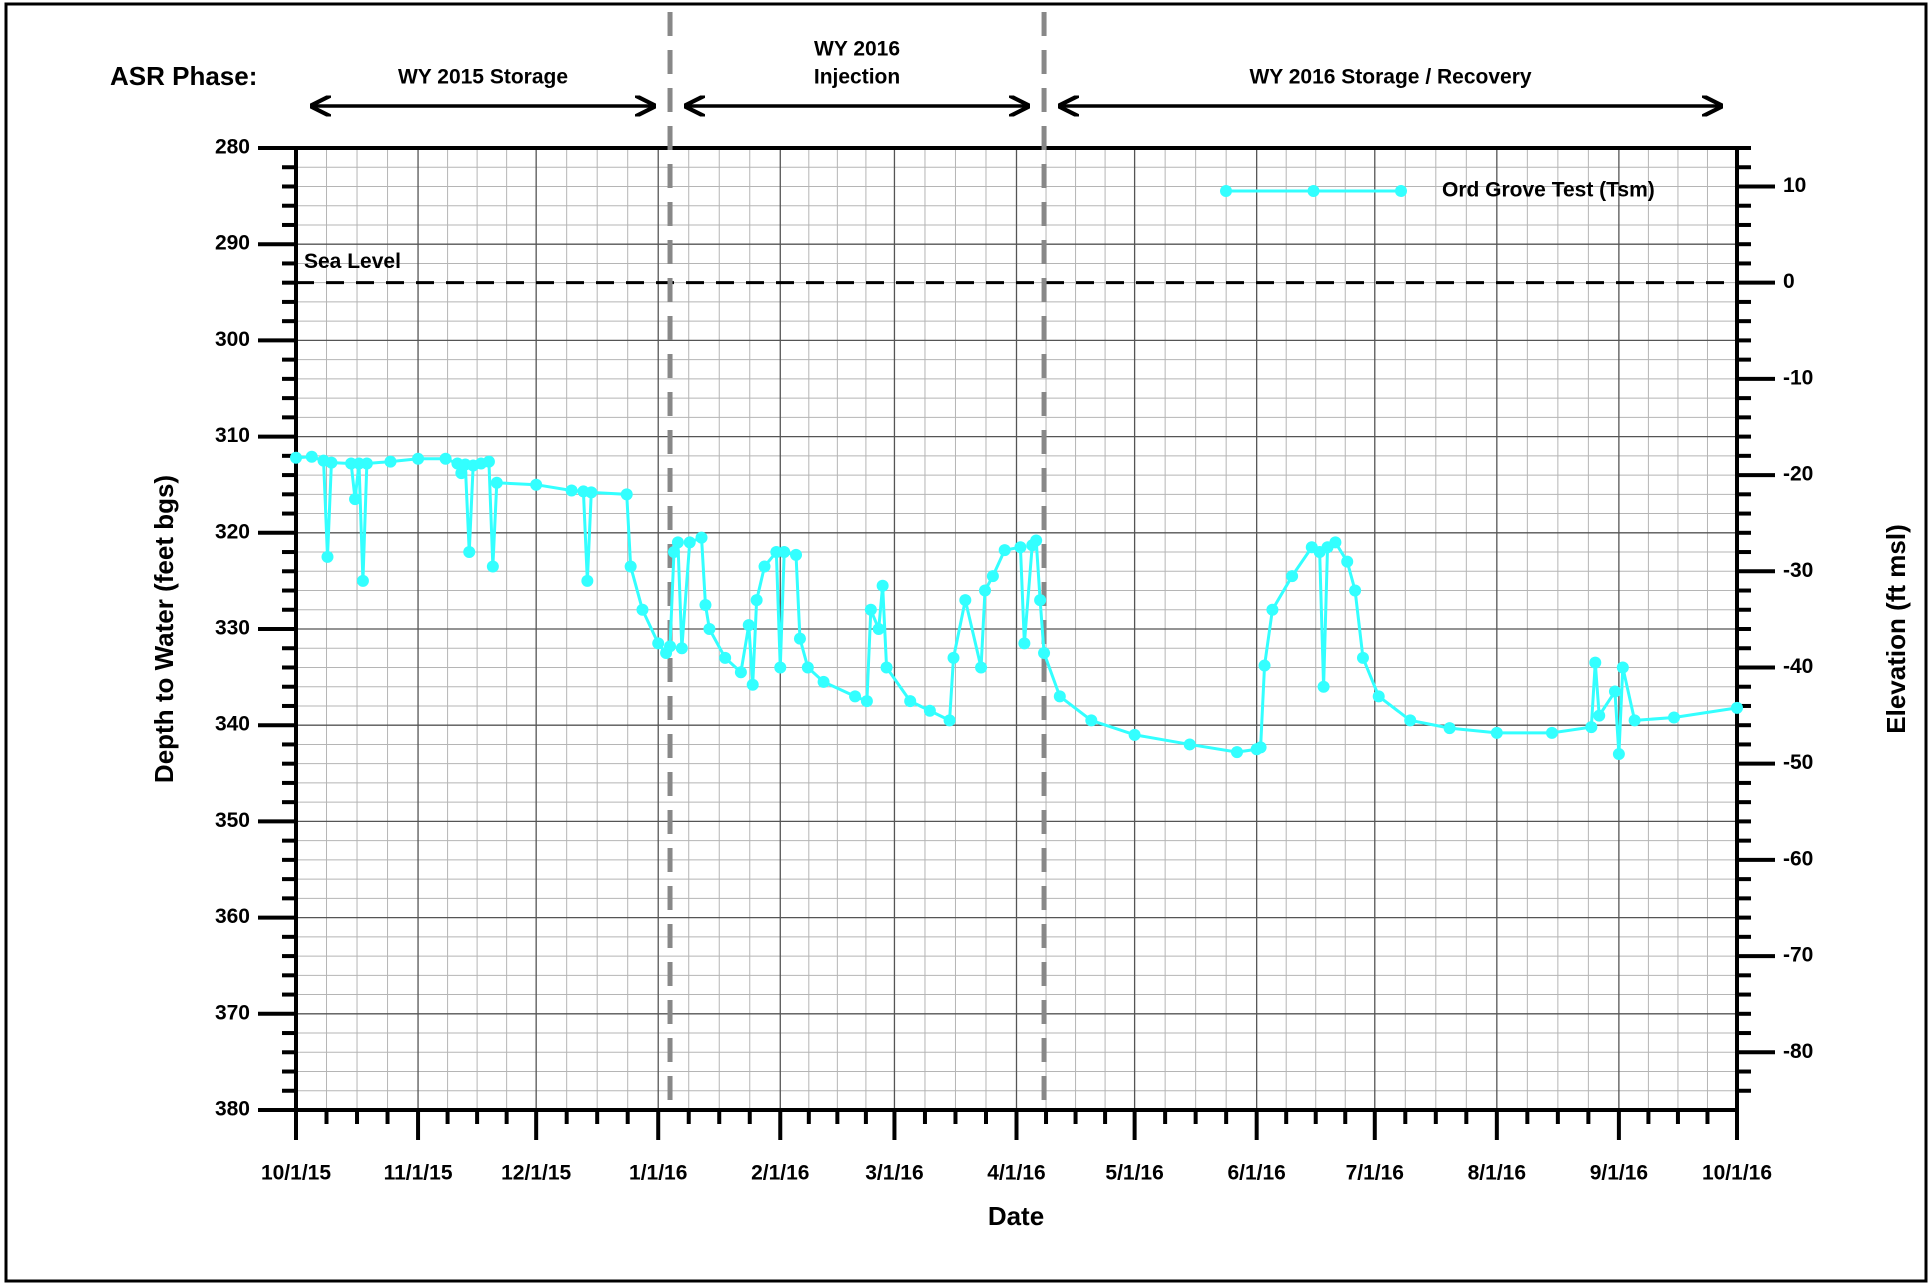 The width and height of the screenshot is (1932, 1285). Describe the element at coordinates (1798, 377) in the screenshot. I see `y2-tick-label: -10` at that location.